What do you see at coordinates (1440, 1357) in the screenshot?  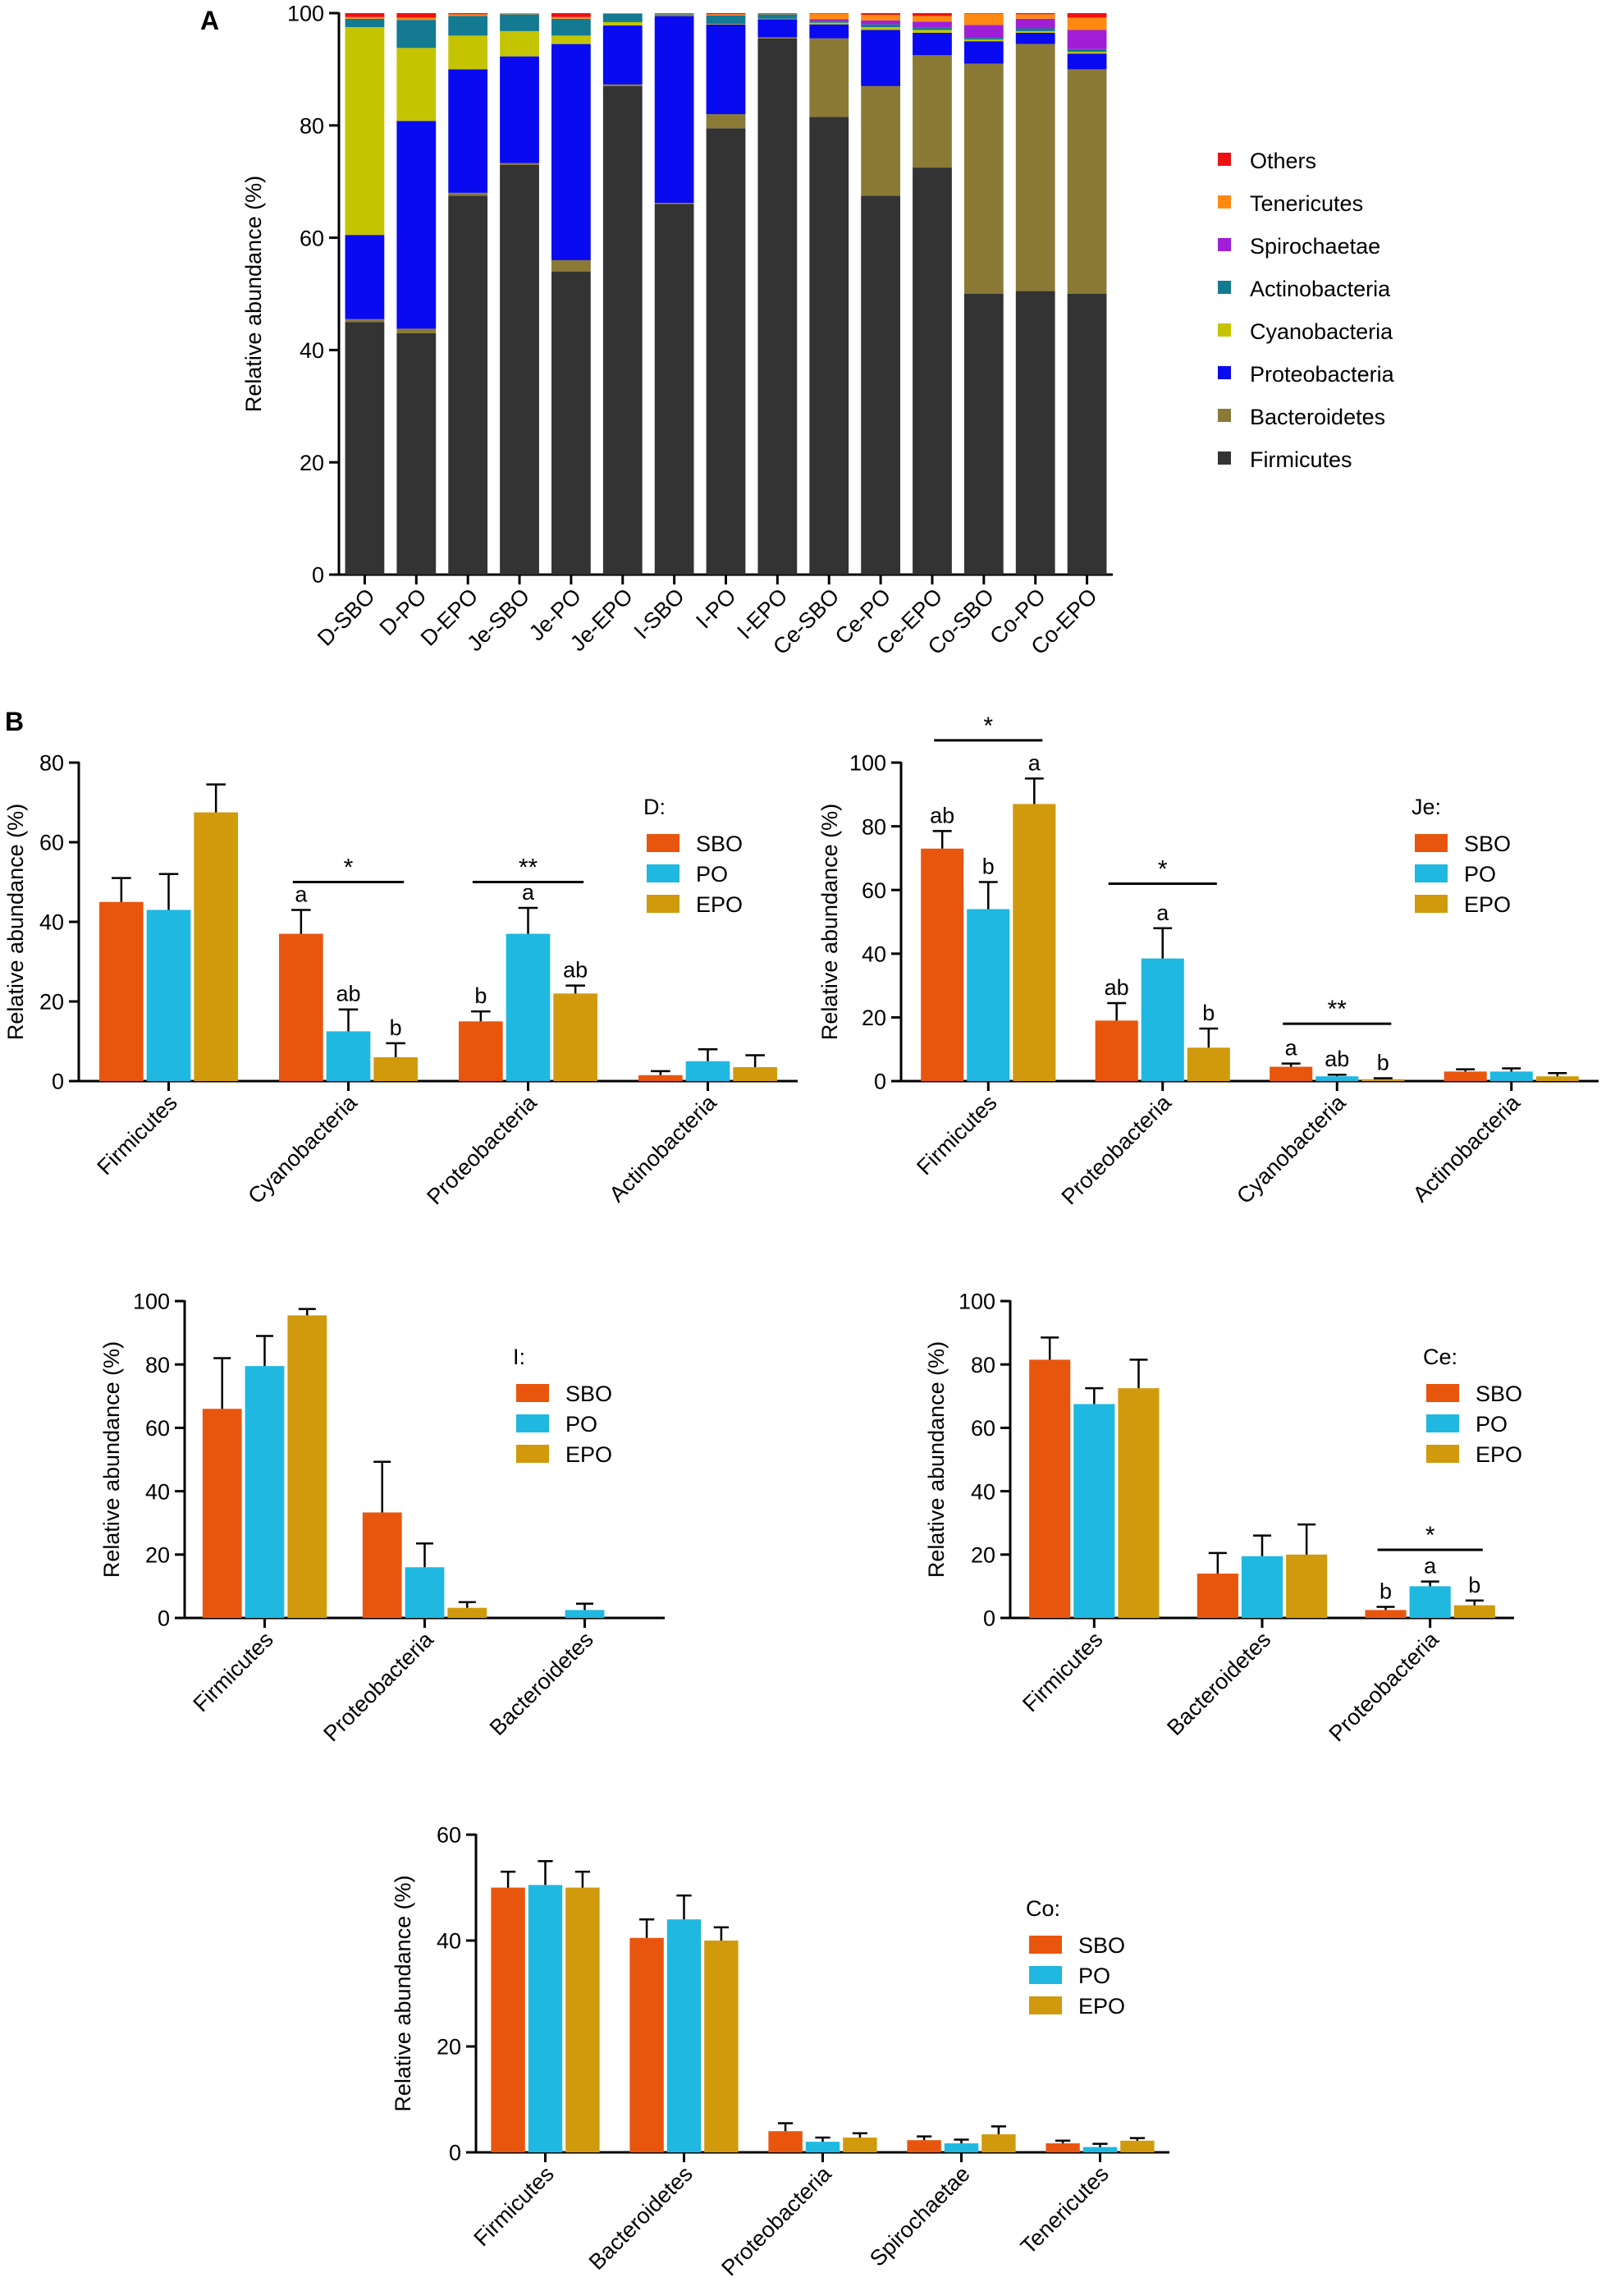 I see `legend-title: Ce:` at bounding box center [1440, 1357].